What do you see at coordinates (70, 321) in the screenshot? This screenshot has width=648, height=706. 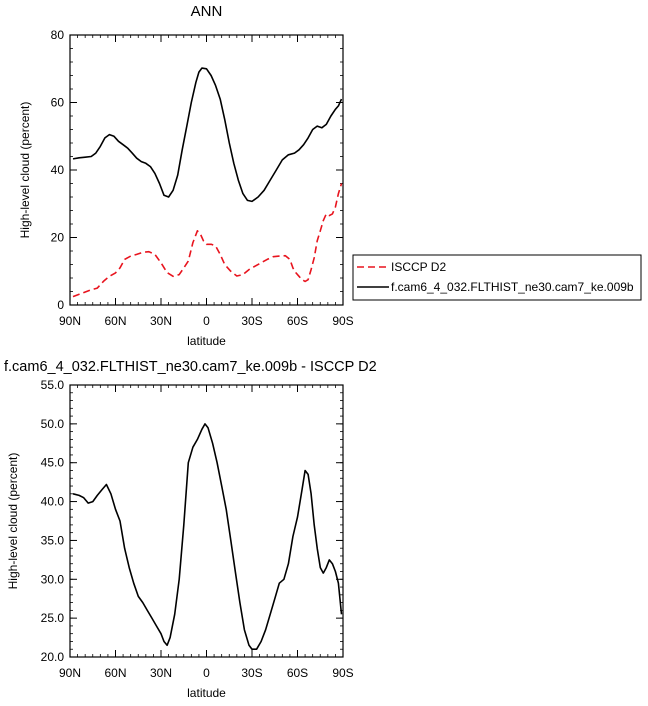 I see `plot1-x-tick-label: 90N` at bounding box center [70, 321].